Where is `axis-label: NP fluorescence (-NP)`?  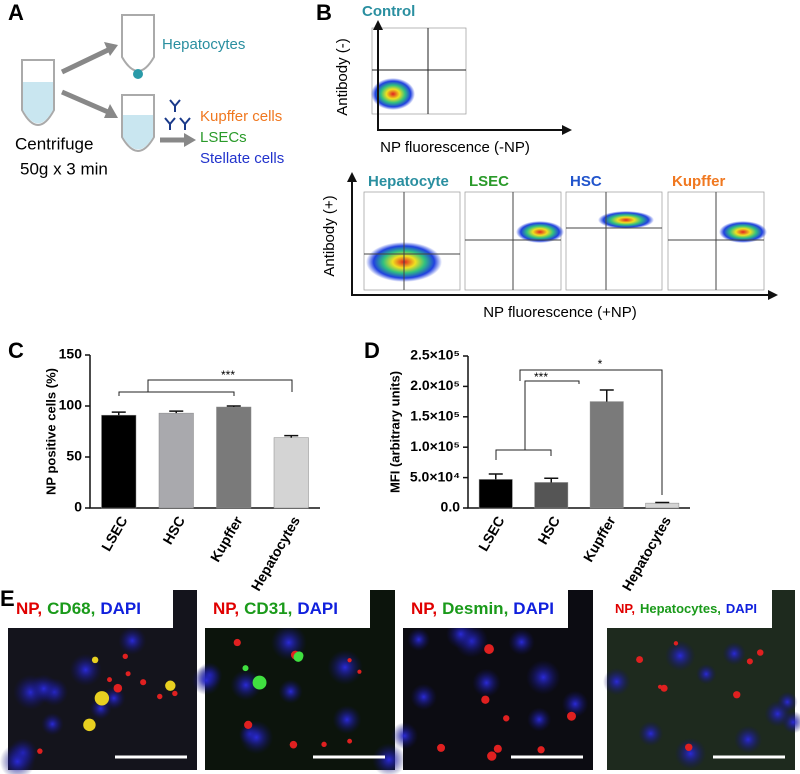
axis-label: NP fluorescence (-NP) is located at coordinates (455, 147).